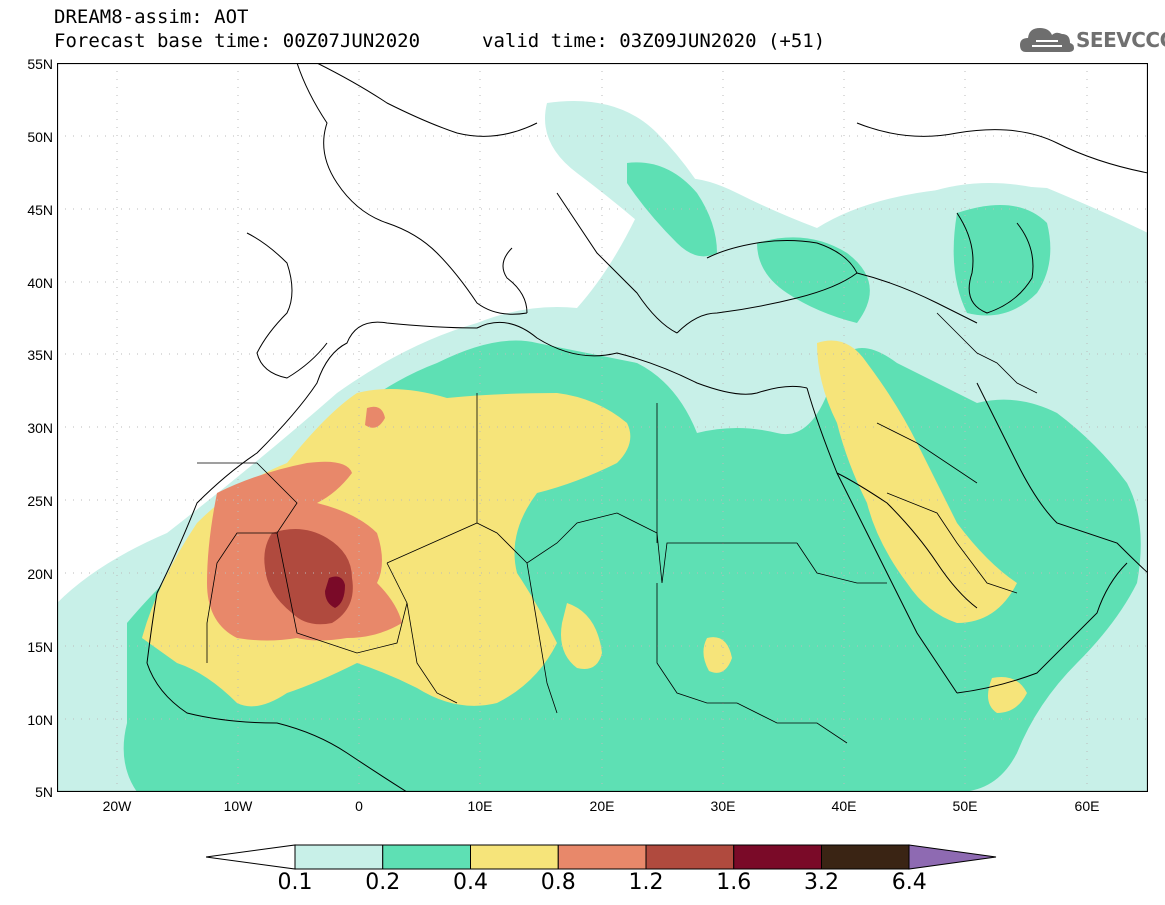 The image size is (1165, 905). Describe the element at coordinates (375, 417) in the screenshot. I see `aot-band-0.8-spot` at that location.